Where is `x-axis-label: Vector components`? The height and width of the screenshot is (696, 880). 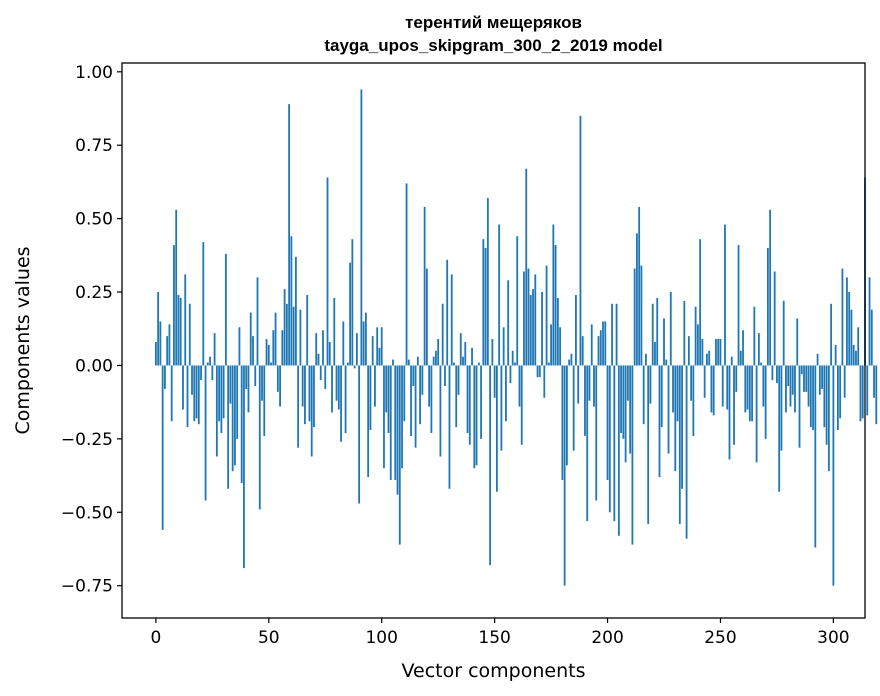 x-axis-label: Vector components is located at coordinates (494, 671).